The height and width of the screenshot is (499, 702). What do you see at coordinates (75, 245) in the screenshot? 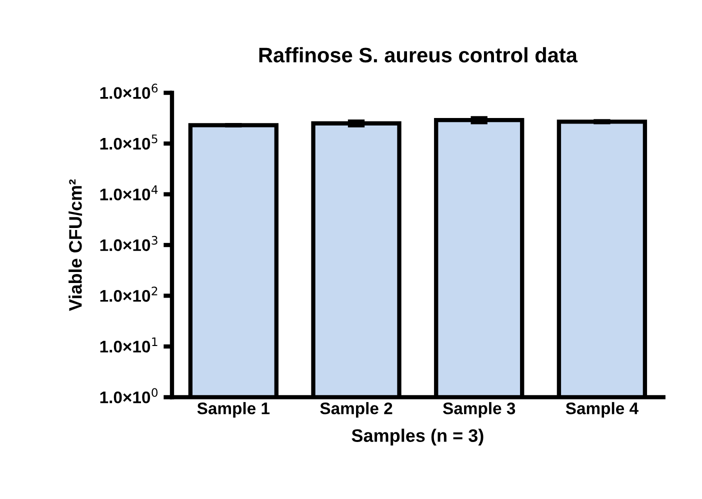
I see `y-axis-title: Viable CFU/cm²` at bounding box center [75, 245].